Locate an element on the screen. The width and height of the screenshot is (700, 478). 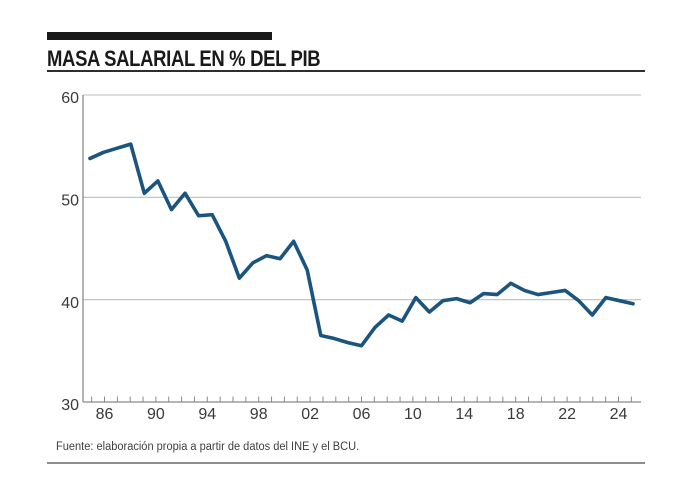
x-tick-label: 10 is located at coordinates (413, 414).